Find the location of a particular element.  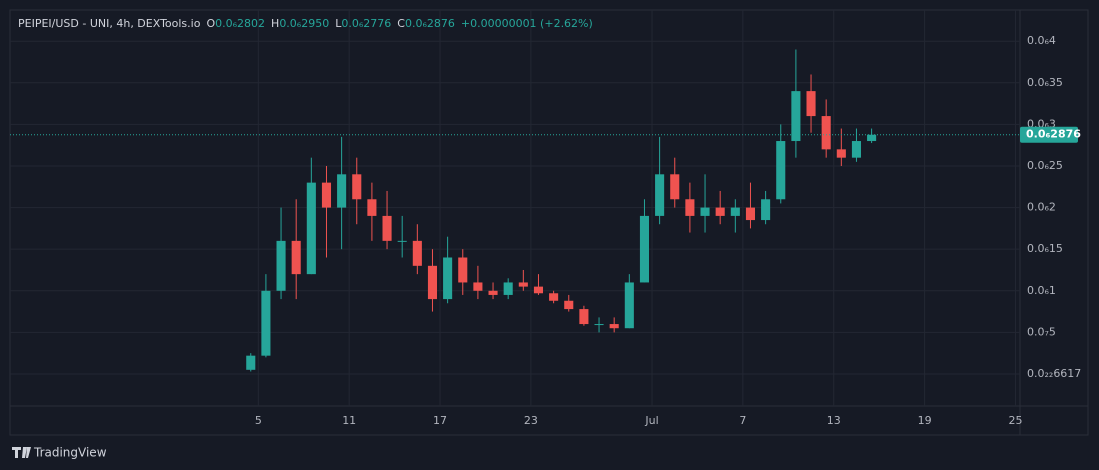

y-tick-label: 0.0₆25 is located at coordinates (1045, 165).